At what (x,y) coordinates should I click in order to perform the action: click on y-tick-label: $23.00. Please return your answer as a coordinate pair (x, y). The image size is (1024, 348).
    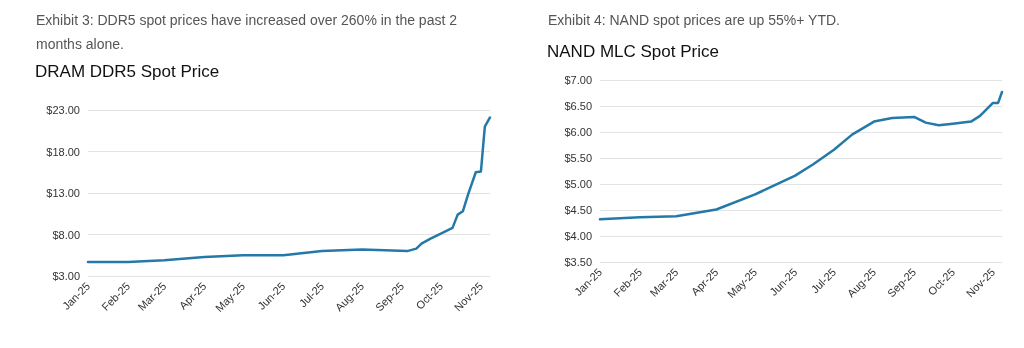
    Looking at the image, I should click on (63, 110).